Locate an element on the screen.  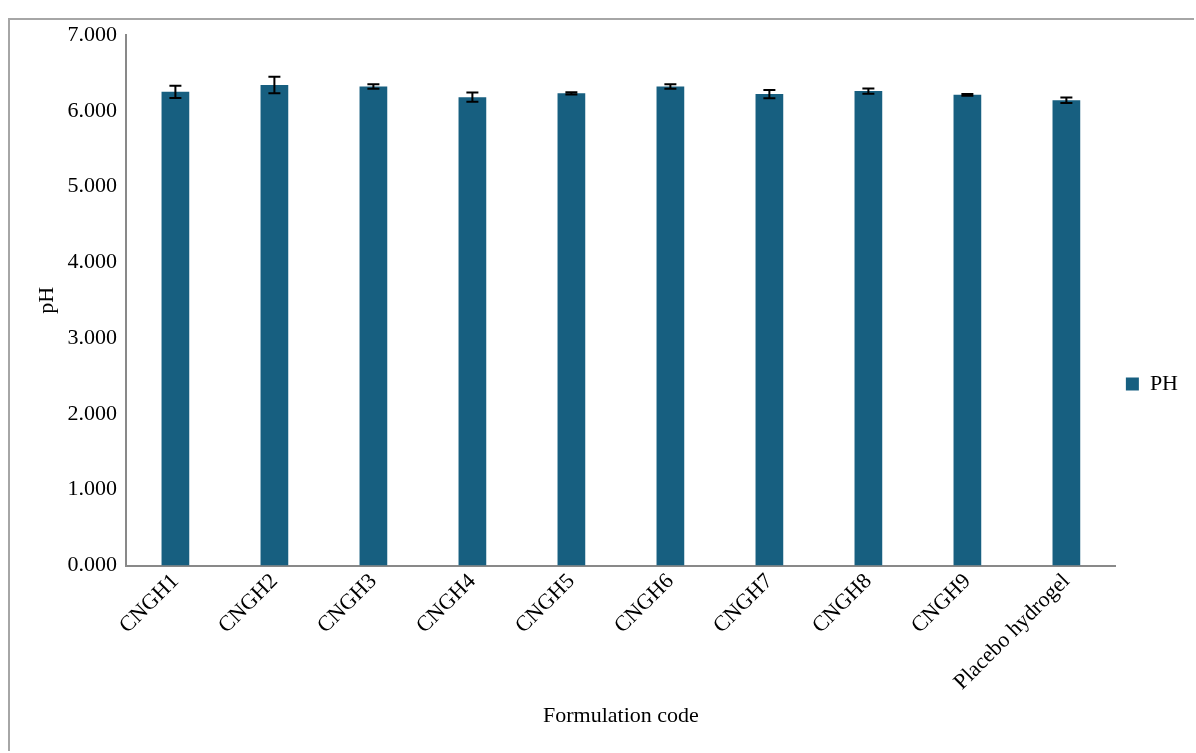
y-tick-label: 5.000 is located at coordinates (92, 185).